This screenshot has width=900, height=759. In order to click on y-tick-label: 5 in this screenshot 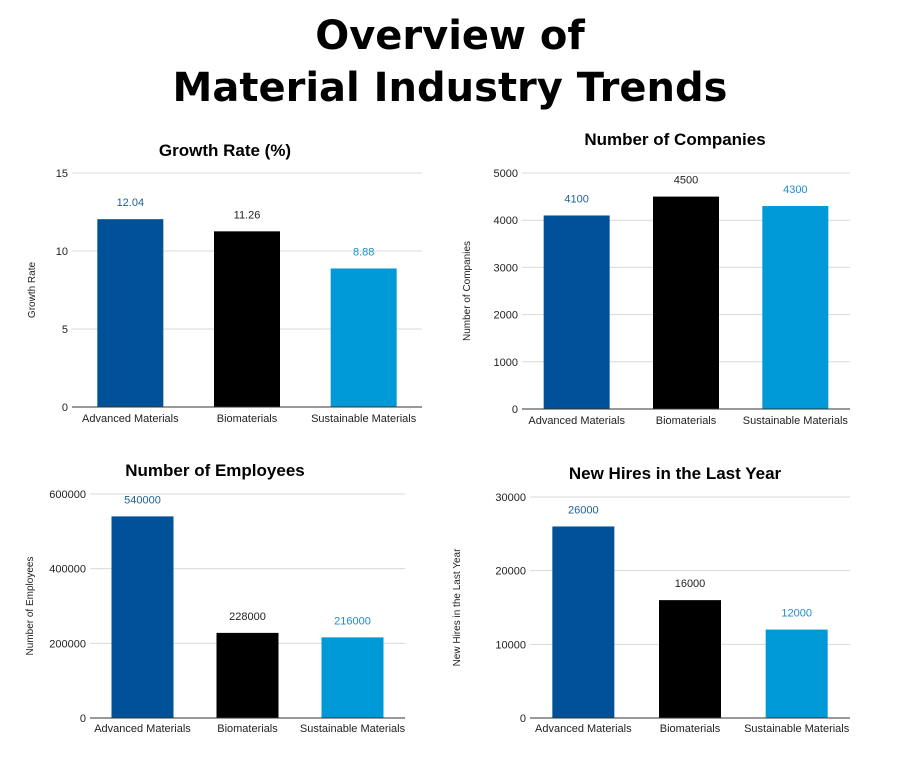, I will do `click(65, 330)`.